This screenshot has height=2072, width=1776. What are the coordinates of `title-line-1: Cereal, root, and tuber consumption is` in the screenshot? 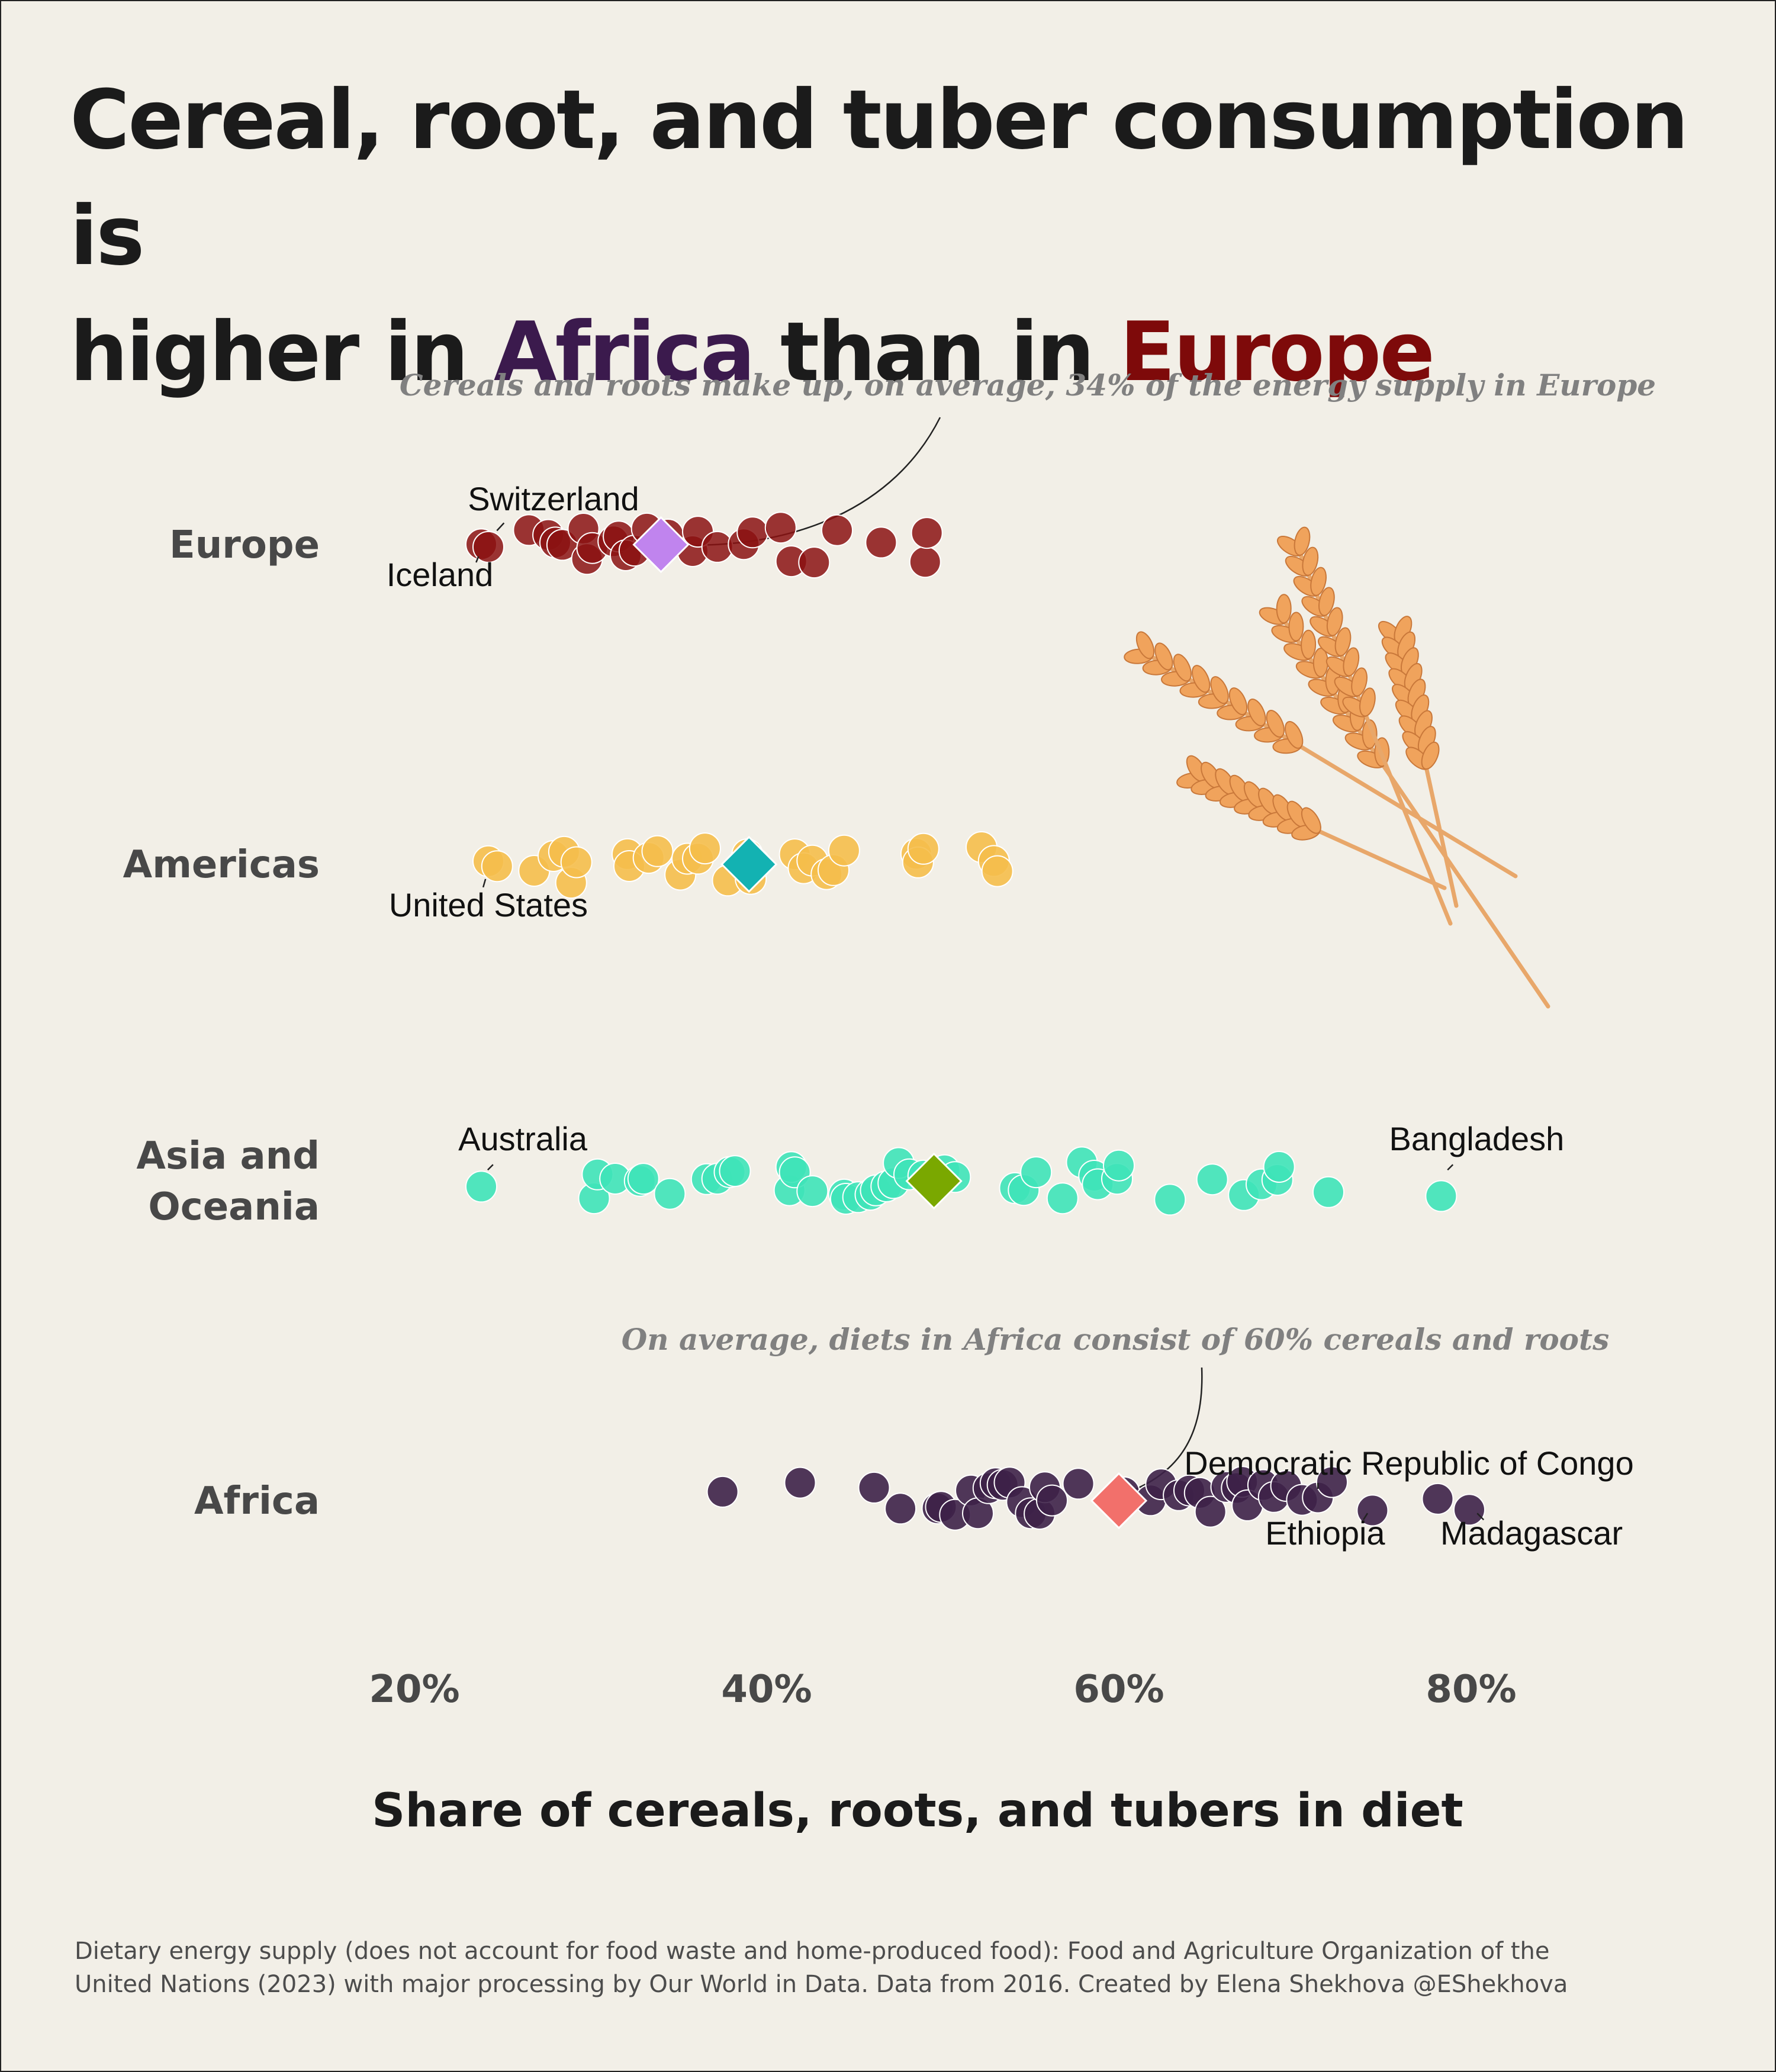 It's located at (879, 178).